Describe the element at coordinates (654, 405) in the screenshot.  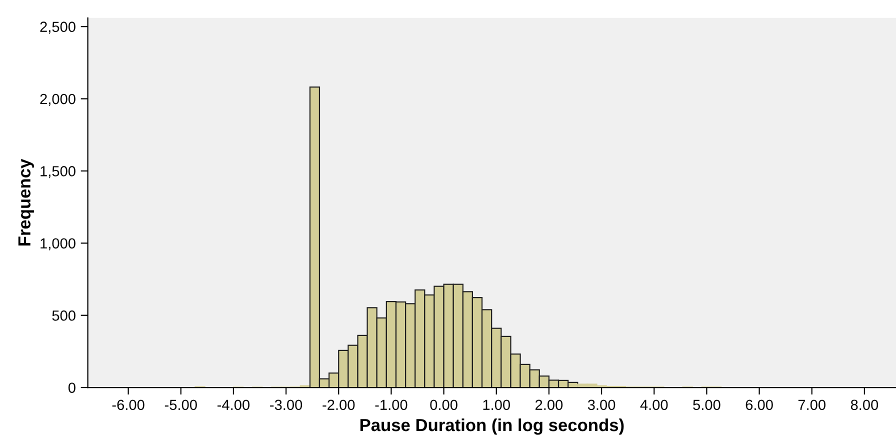
I see `x-tick-label: 4.00` at that location.